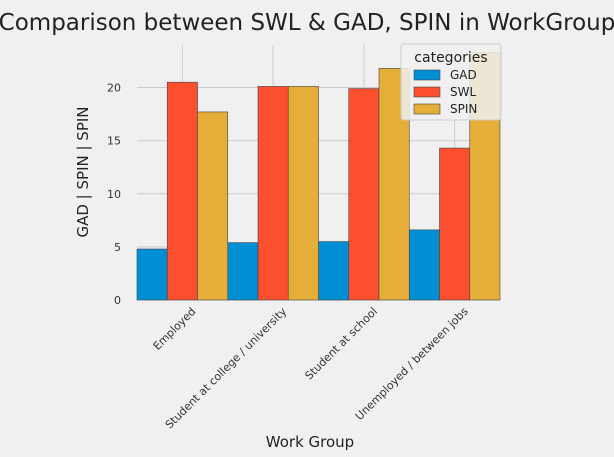  I want to click on legend-swatch-spin, so click(427, 109).